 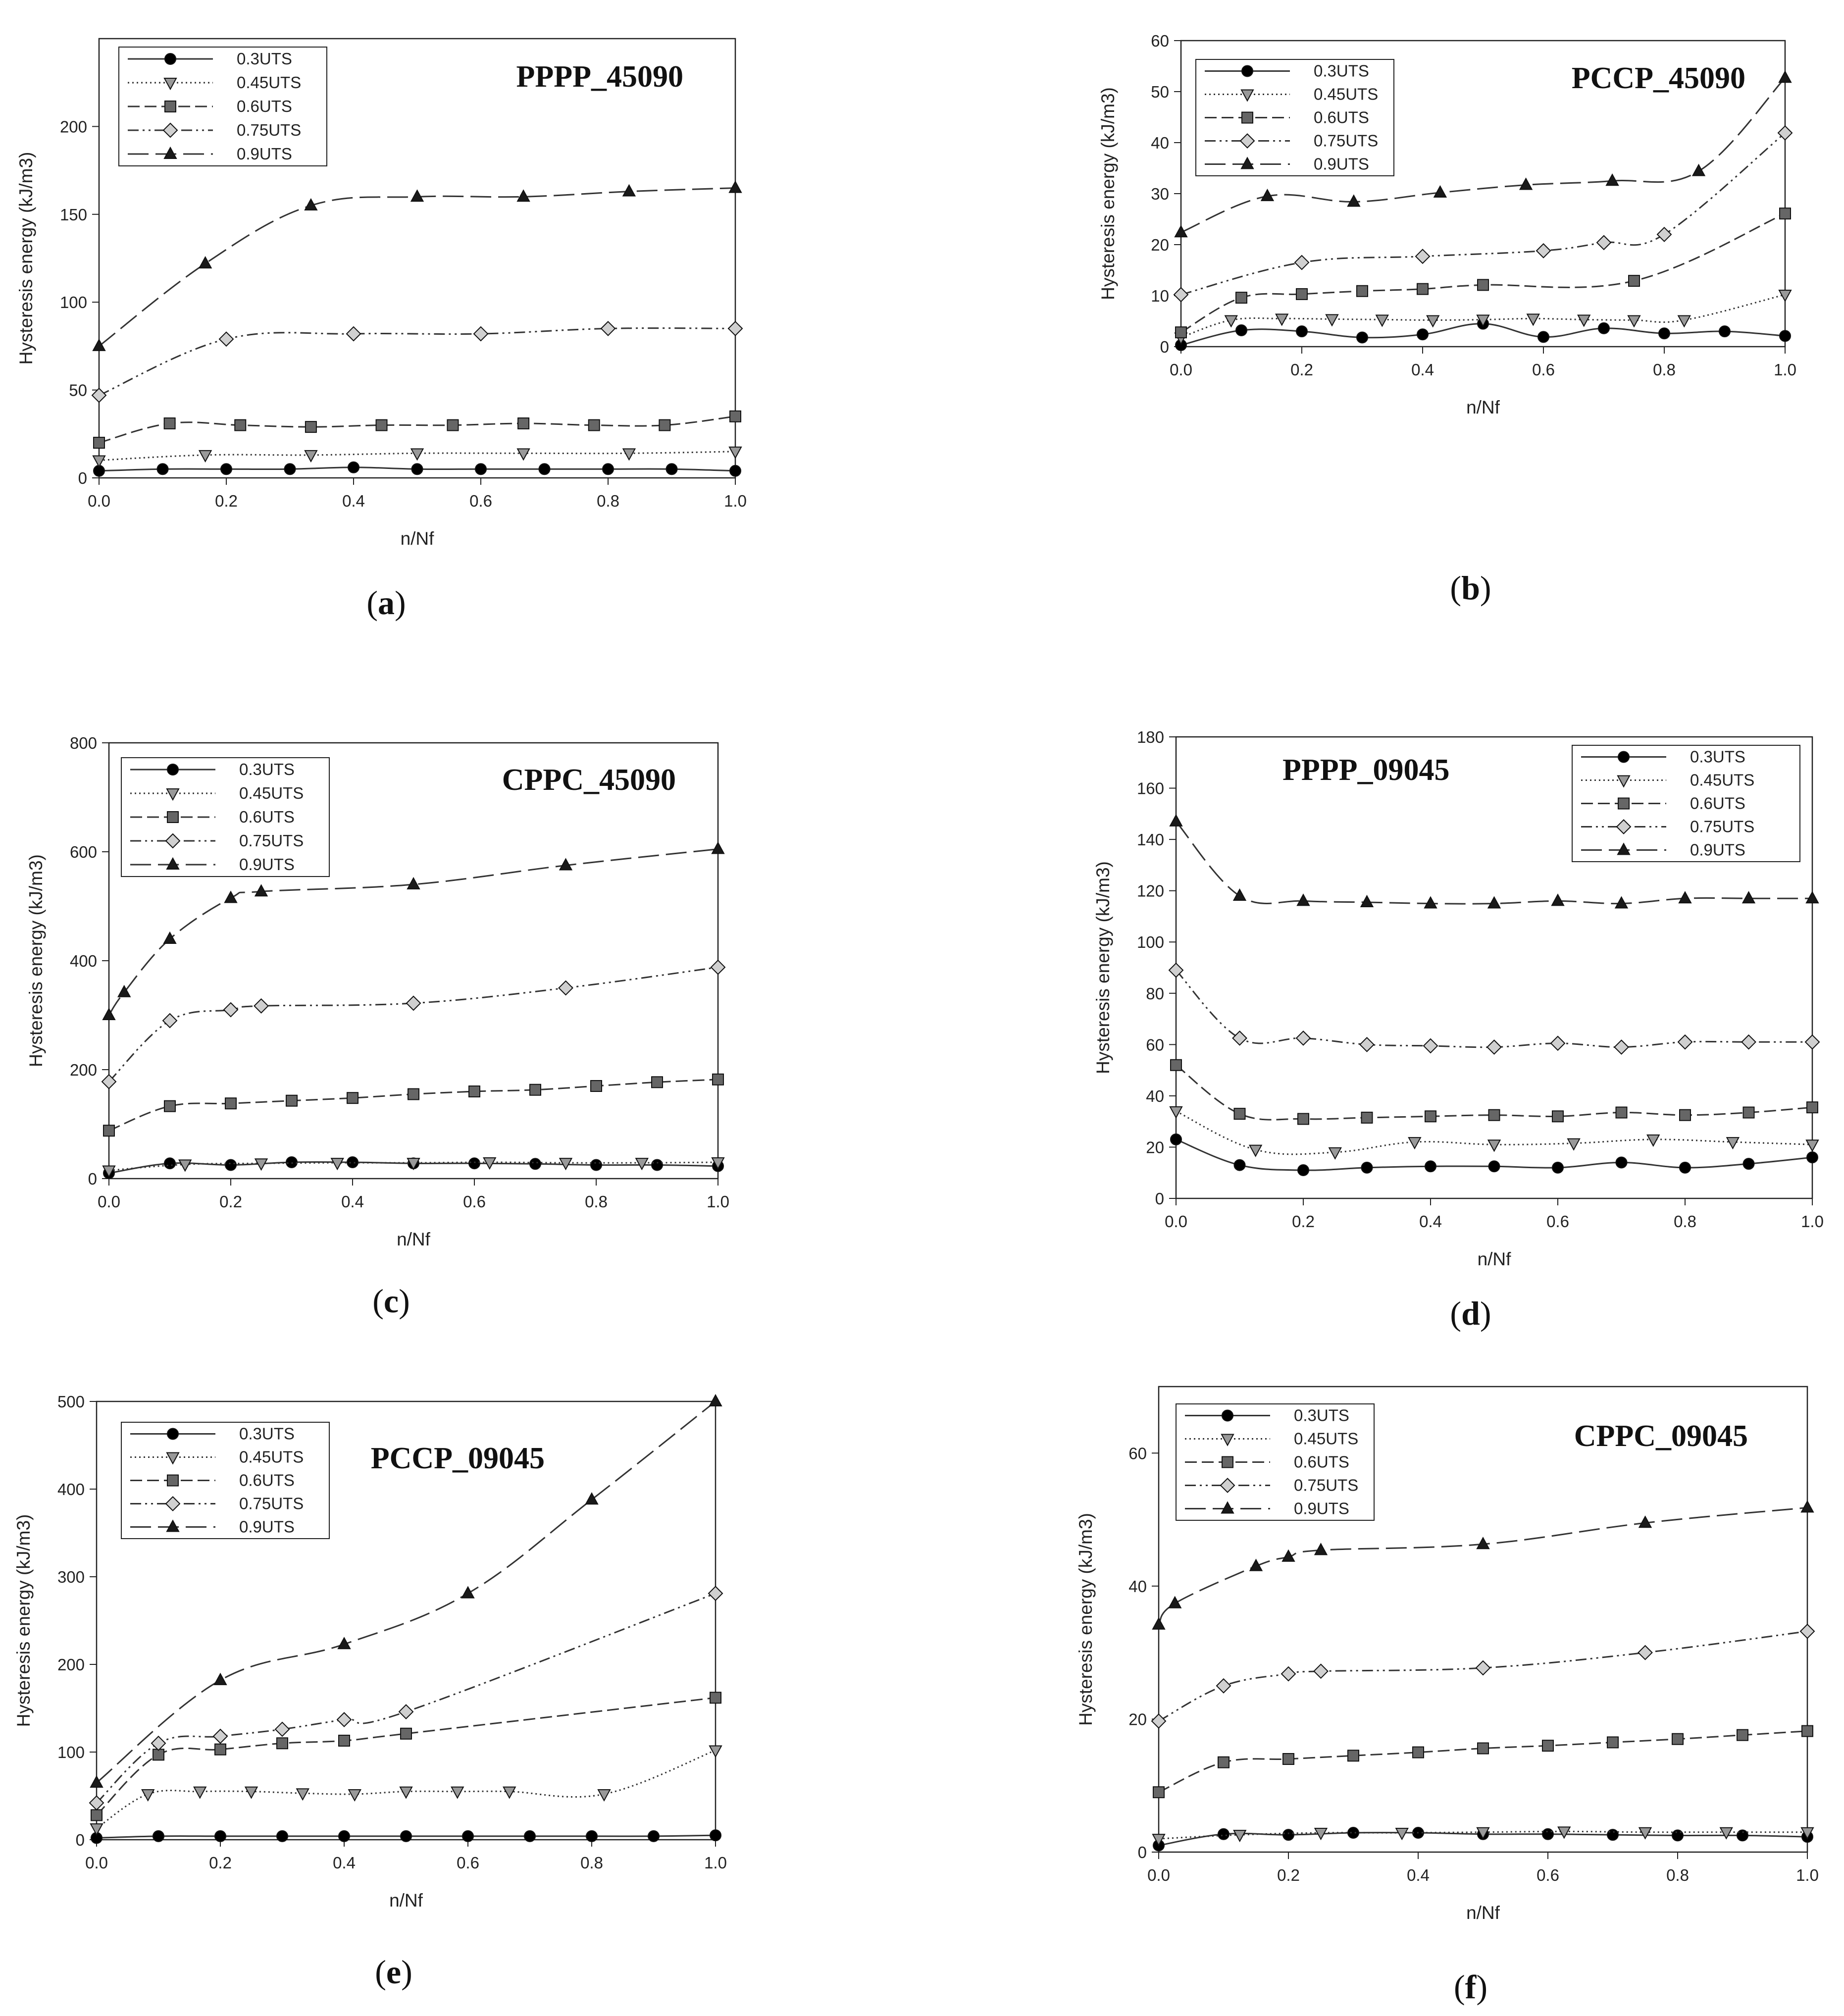 What do you see at coordinates (1494, 1092) in the screenshot?
I see `series-line-0-6uts` at bounding box center [1494, 1092].